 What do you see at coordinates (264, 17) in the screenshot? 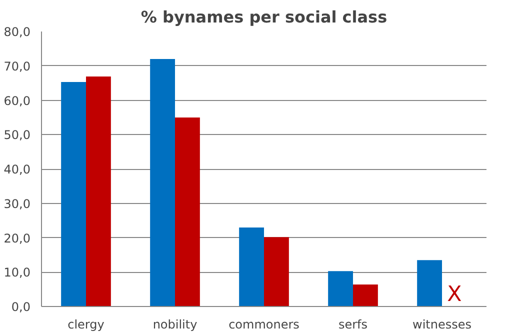
I see `chart-title: % bynames per social class` at bounding box center [264, 17].